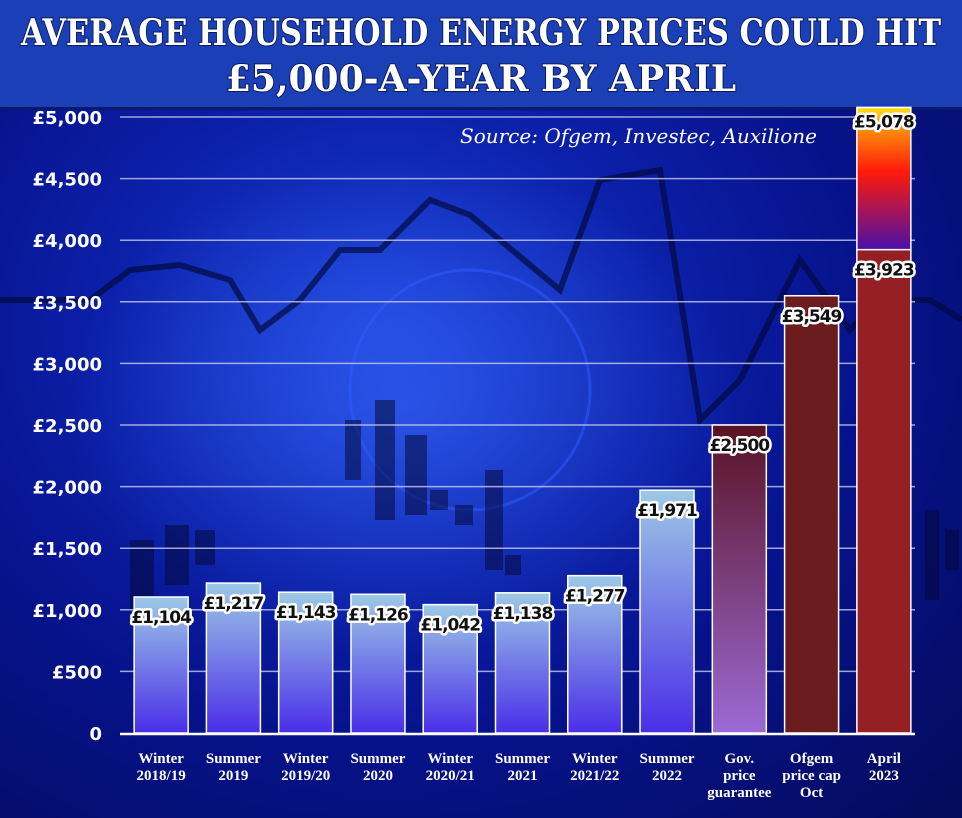 This screenshot has height=818, width=962. Describe the element at coordinates (667, 776) in the screenshot. I see `x-tick-label-line: 2022` at that location.